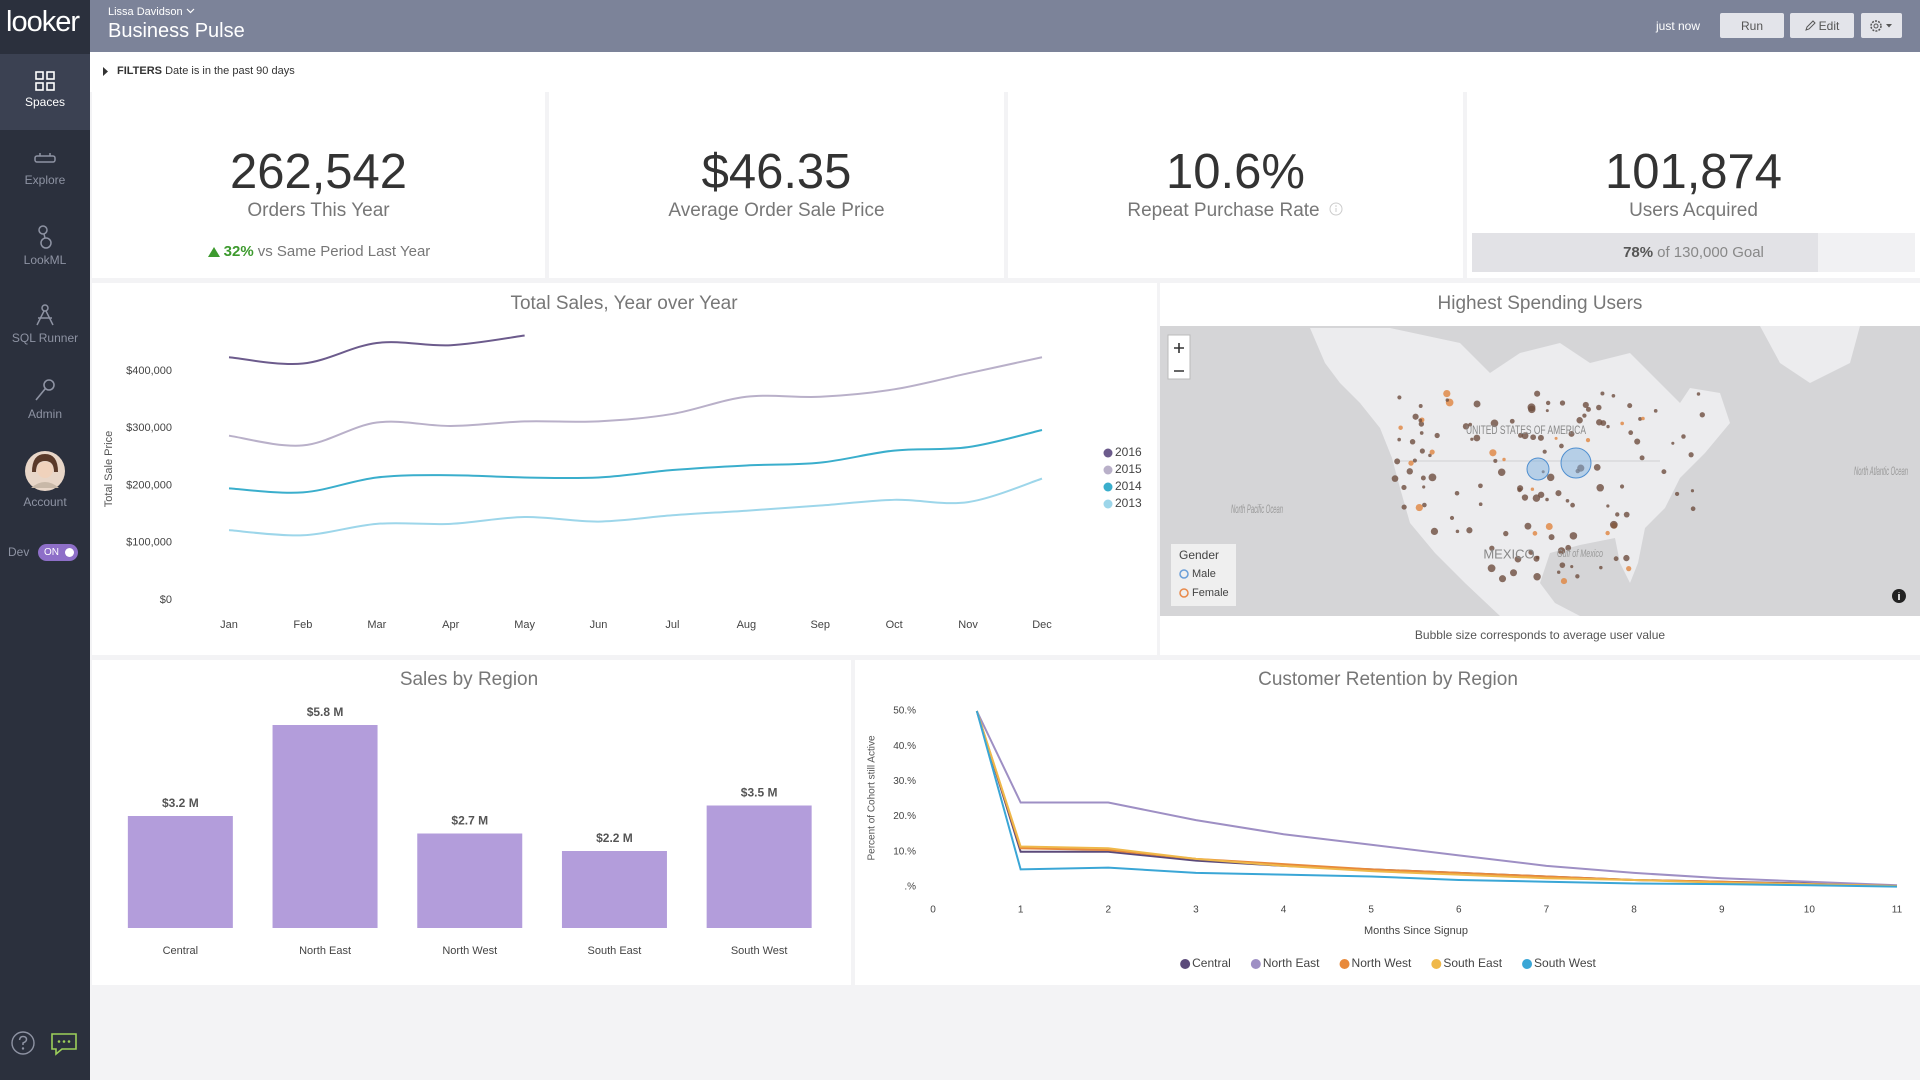 This screenshot has height=1080, width=1920. Describe the element at coordinates (1580, 554) in the screenshot. I see `map-label: Gulf of Mexico` at that location.